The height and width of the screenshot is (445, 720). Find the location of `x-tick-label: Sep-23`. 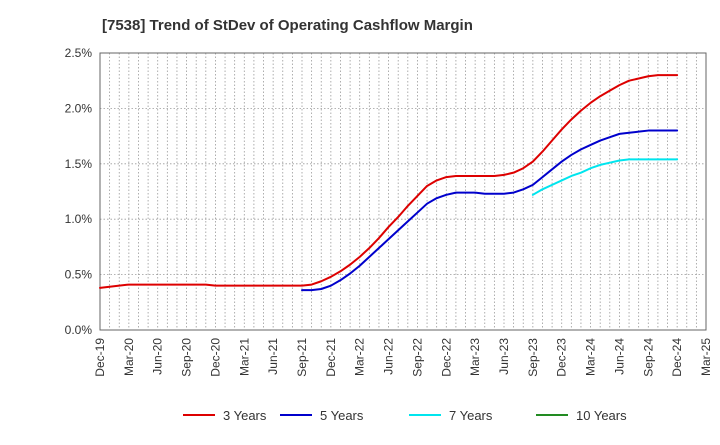

x-tick-label: Sep-23 is located at coordinates (533, 357).